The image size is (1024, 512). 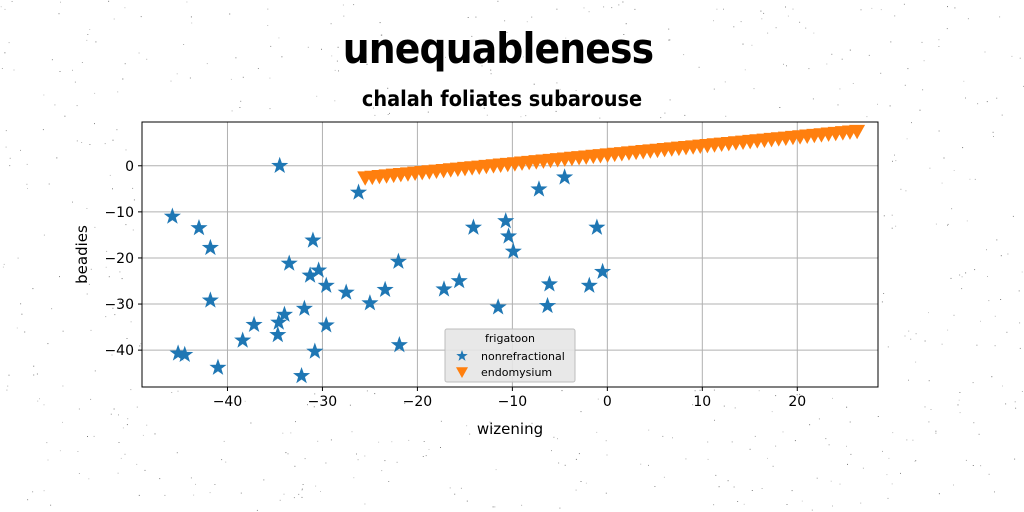 What do you see at coordinates (797, 402) in the screenshot?
I see `x-tick-label: 20` at bounding box center [797, 402].